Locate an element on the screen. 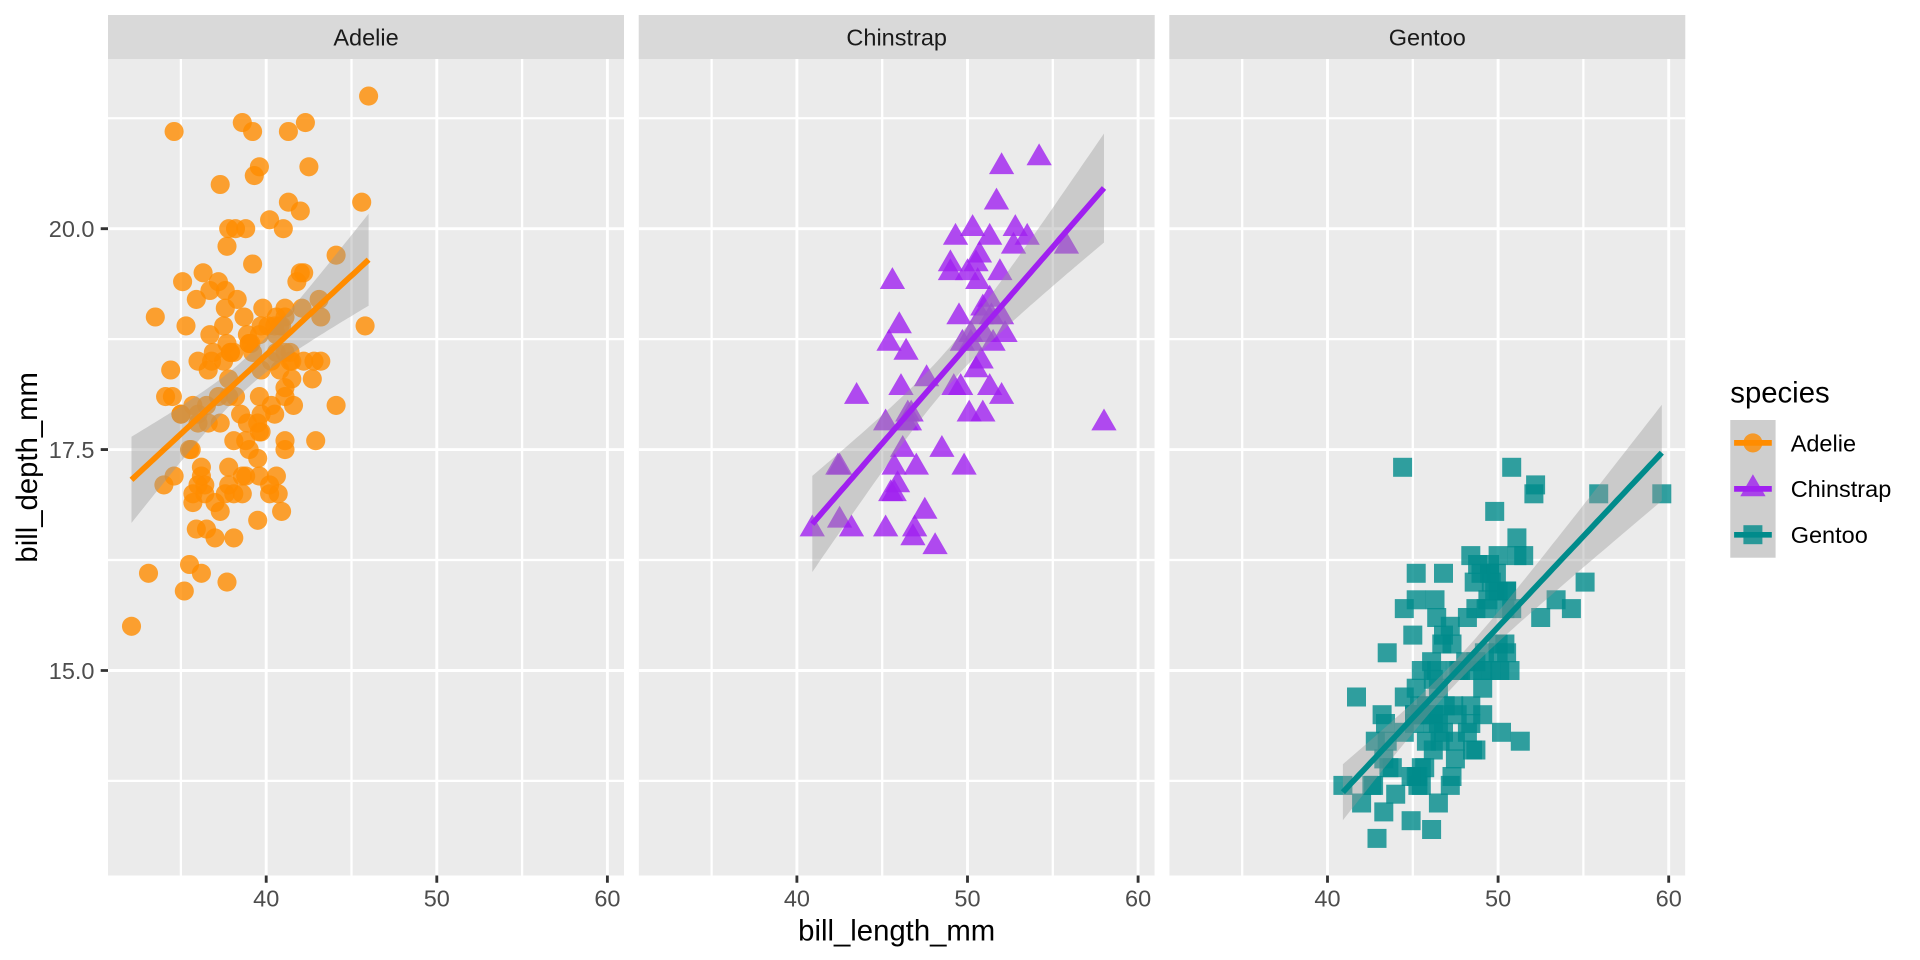 Image resolution: width=1920 pixels, height=960 pixels. svg-text: bill_length_mm is located at coordinates (896, 931).